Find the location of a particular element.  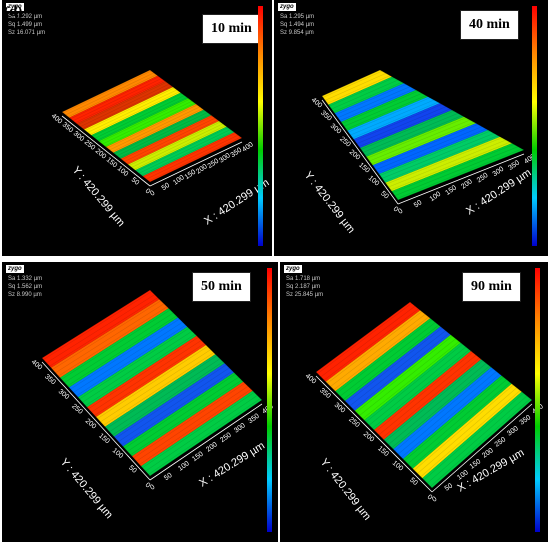

time-label: 10 min is located at coordinates (231, 29).